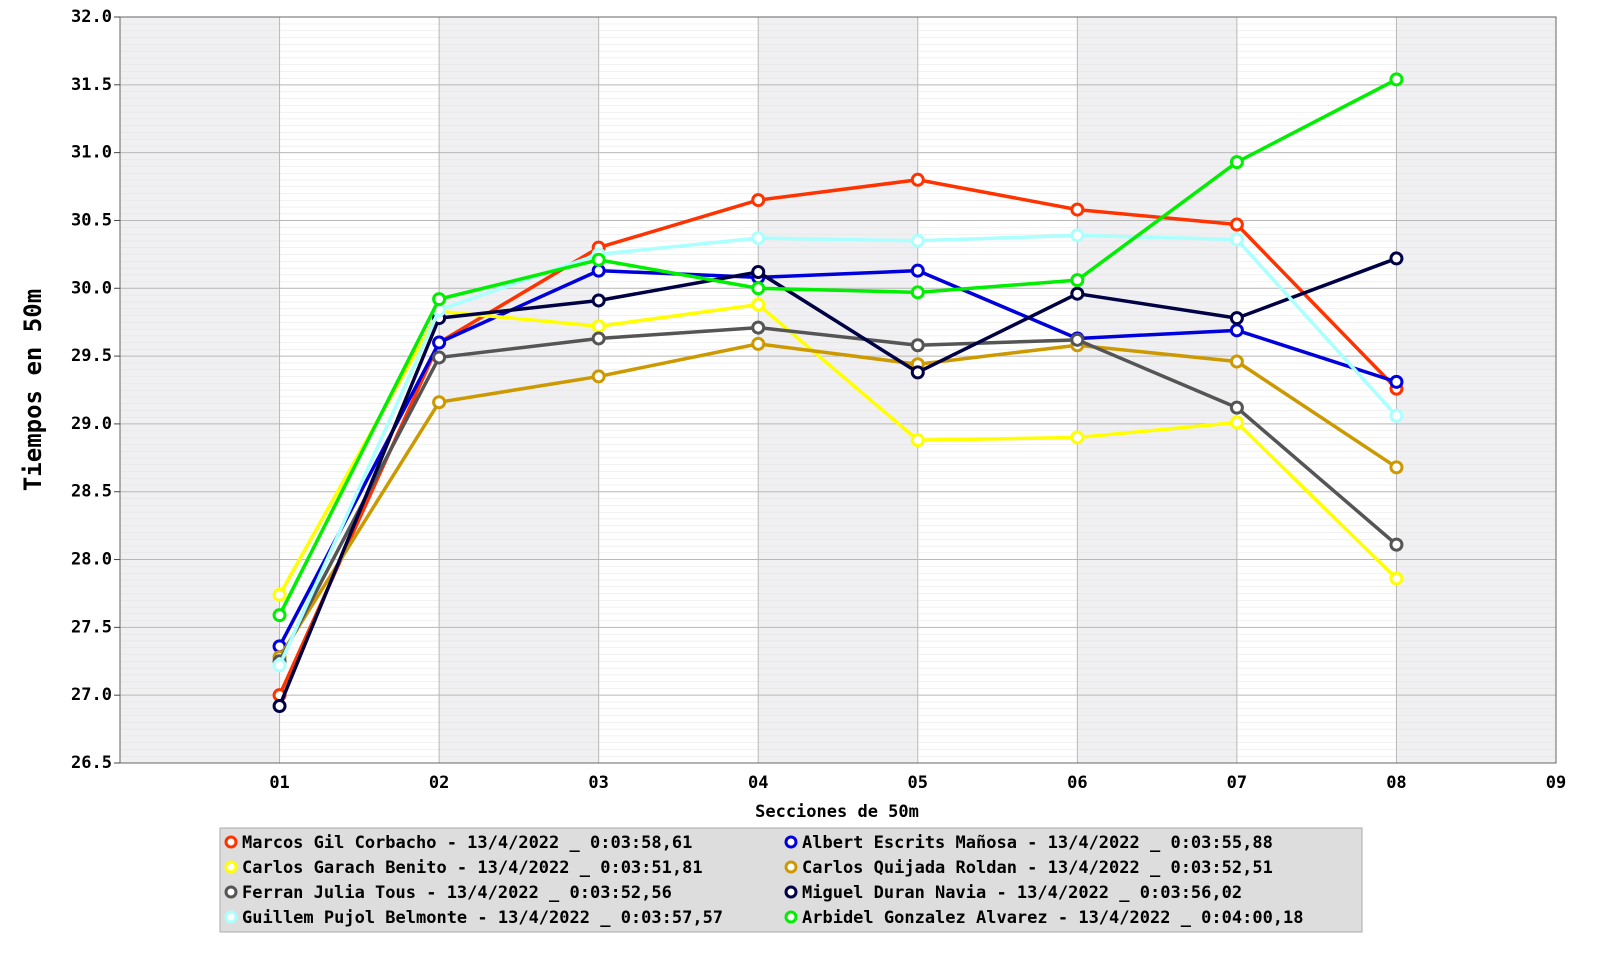 This screenshot has height=959, width=1605. Describe the element at coordinates (91, 695) in the screenshot. I see `y-tick-label: 27.0` at that location.